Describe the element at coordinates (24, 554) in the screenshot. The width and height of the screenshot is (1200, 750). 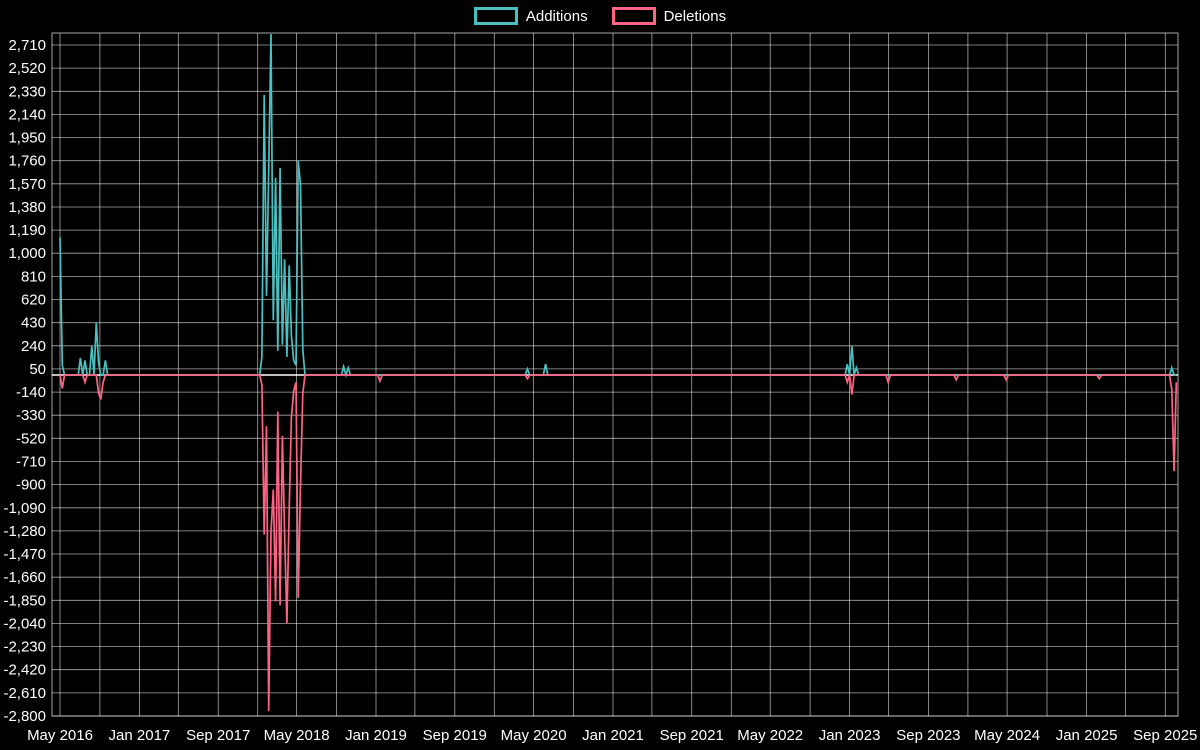
I see `y-tick-label: -1,470` at that location.